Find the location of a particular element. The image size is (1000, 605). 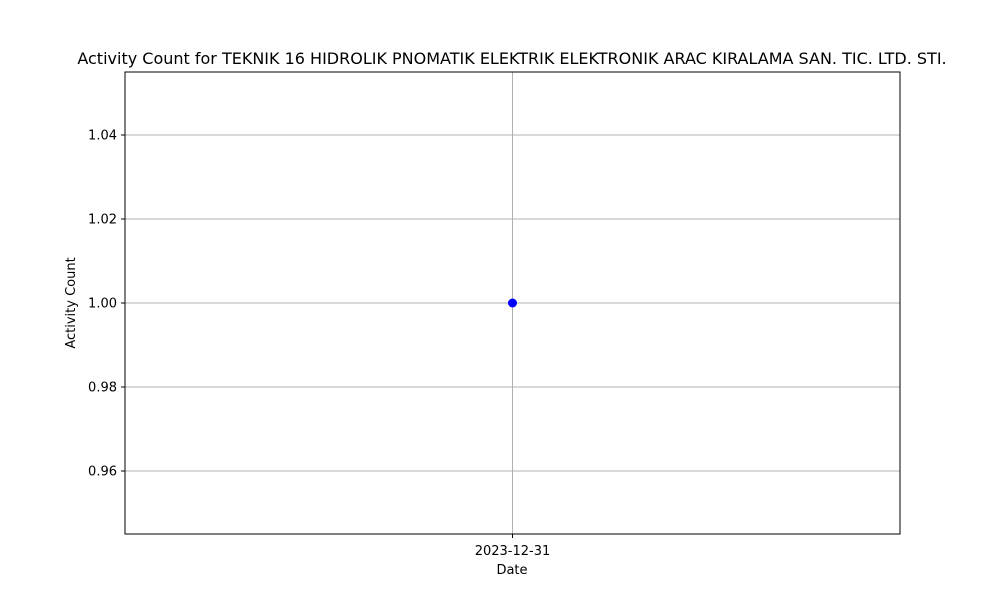

data-points is located at coordinates (512, 303).